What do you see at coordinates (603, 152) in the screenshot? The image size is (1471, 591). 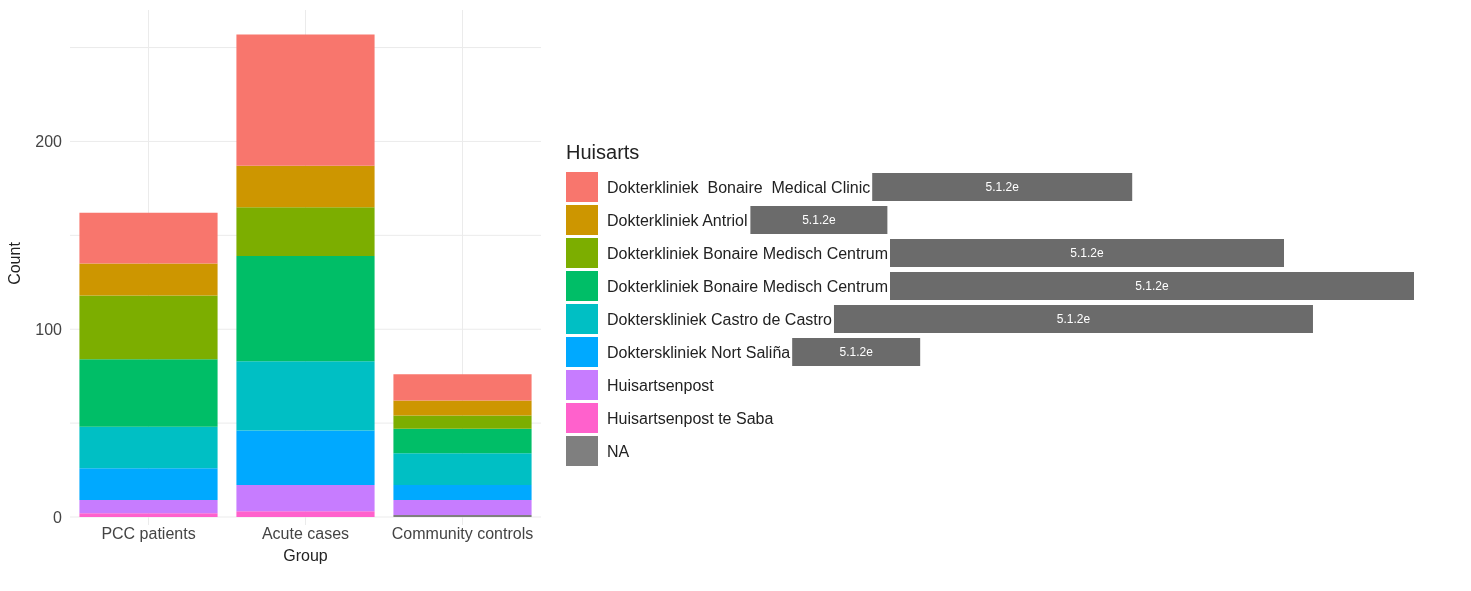 I see `legend-title: Huisarts` at bounding box center [603, 152].